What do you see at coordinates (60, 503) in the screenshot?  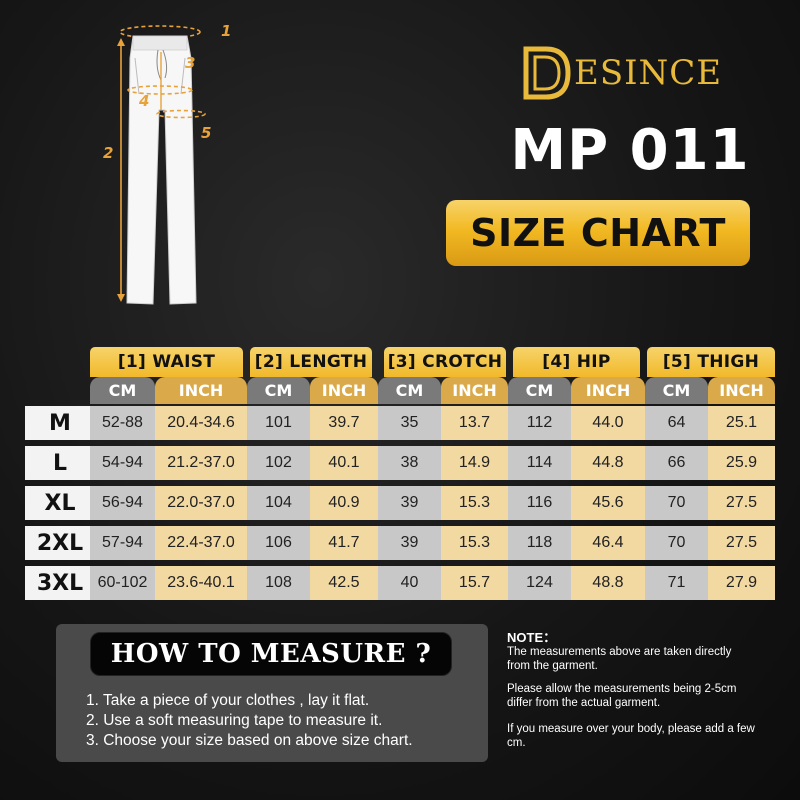 I see `size-label: XL` at bounding box center [60, 503].